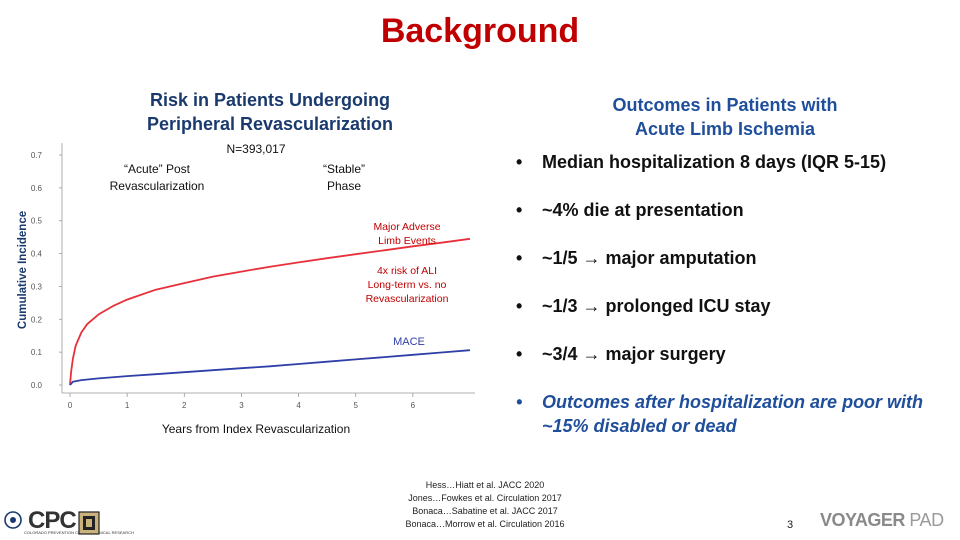 The image size is (960, 540). What do you see at coordinates (862, 520) in the screenshot?
I see `voyager-logo-main: VOYAGER` at bounding box center [862, 520].